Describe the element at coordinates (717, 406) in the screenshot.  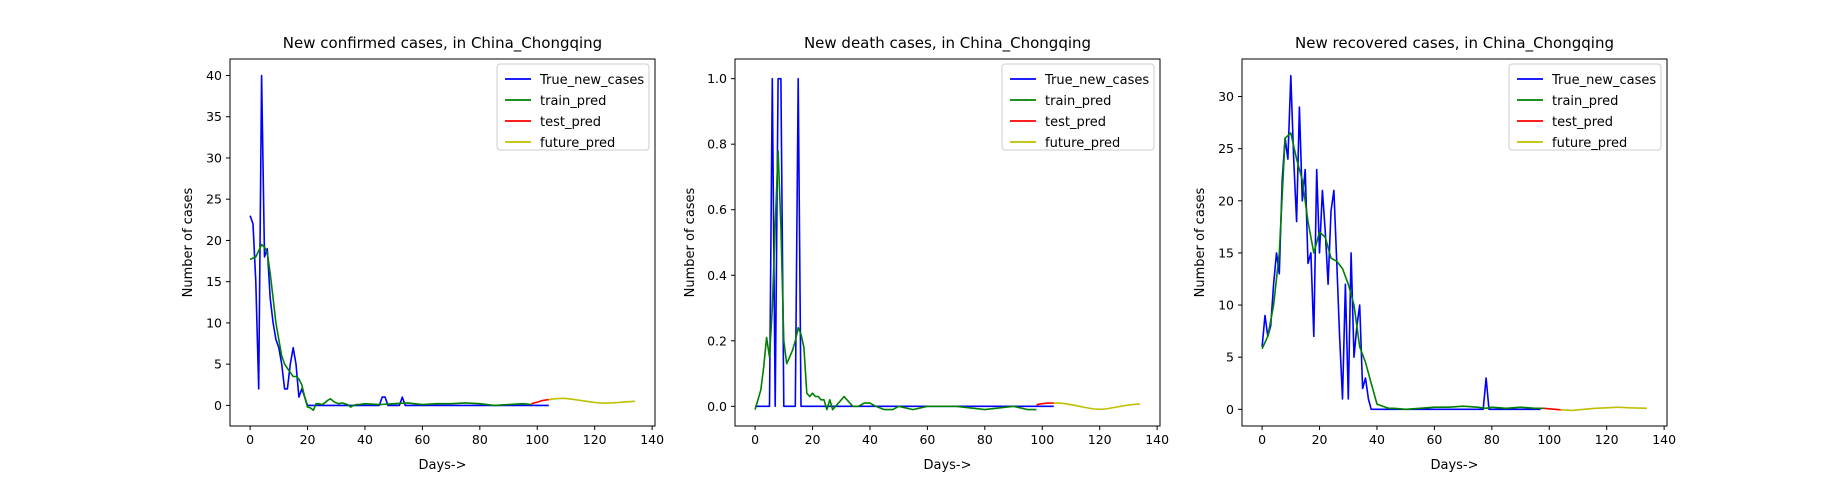
I see `y-tick-label: 0.0` at that location.